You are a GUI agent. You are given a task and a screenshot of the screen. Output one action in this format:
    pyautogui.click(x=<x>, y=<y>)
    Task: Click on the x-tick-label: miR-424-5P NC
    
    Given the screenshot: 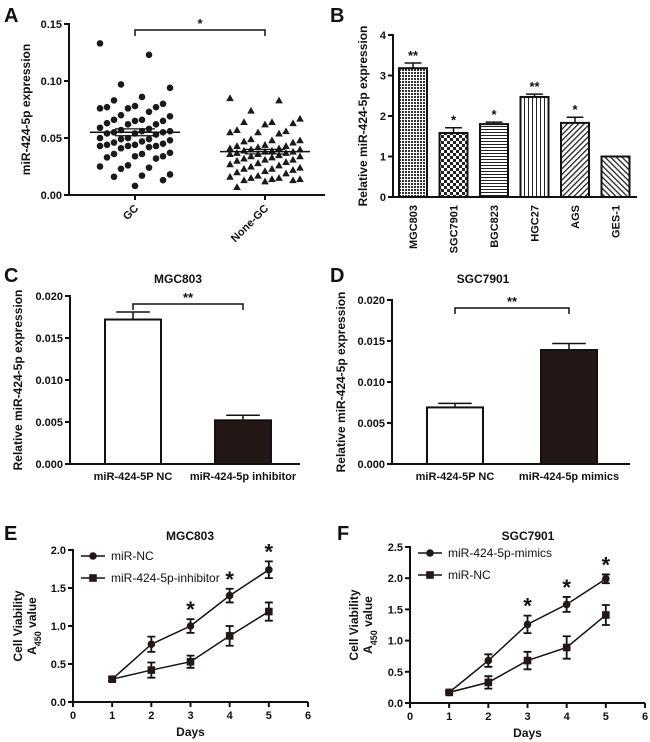 What is the action you would take?
    pyautogui.click(x=133, y=477)
    